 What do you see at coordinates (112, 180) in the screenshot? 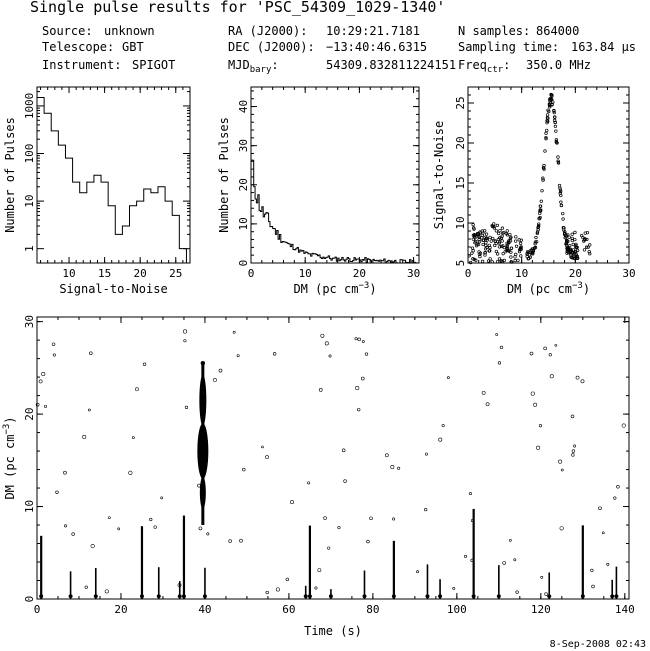
I see `histogram-step` at bounding box center [112, 180].